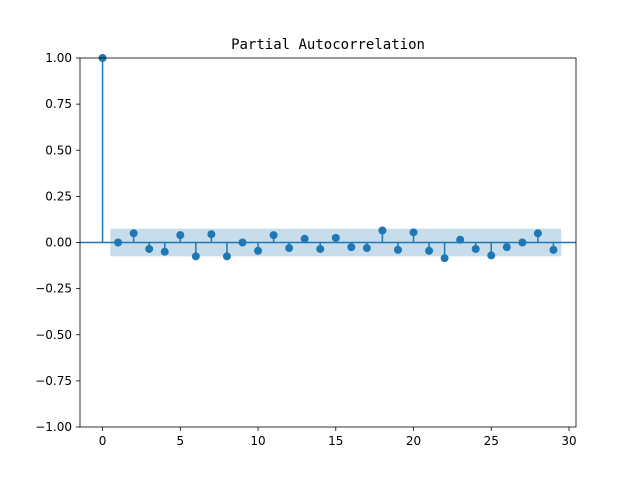  What do you see at coordinates (53, 381) in the screenshot?
I see `y-tick-label: −0.75` at bounding box center [53, 381].